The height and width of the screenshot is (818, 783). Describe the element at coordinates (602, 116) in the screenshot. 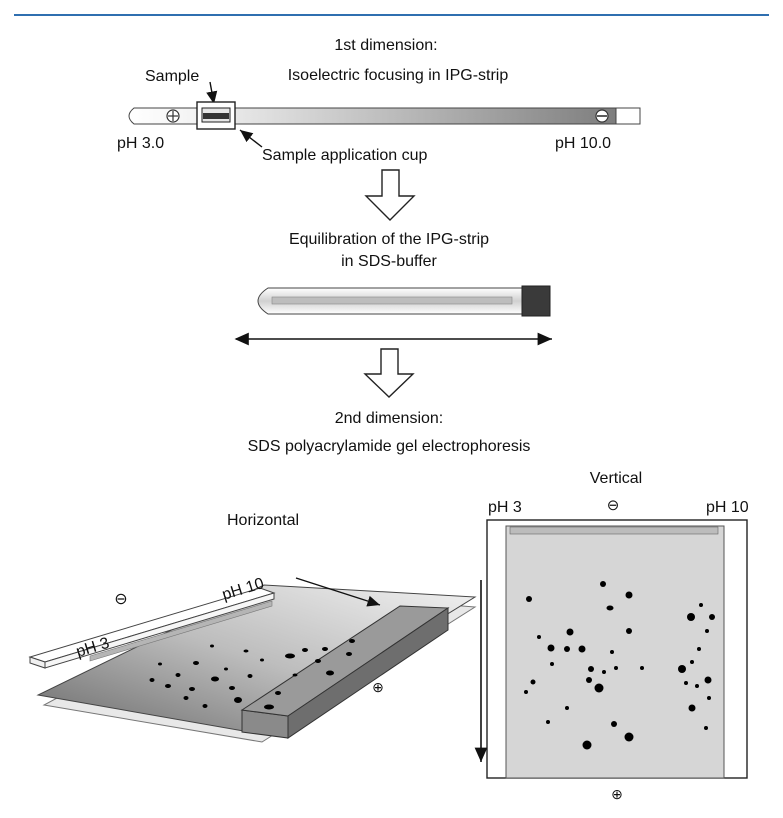

I see `cathode-minus-circle-icon` at that location.